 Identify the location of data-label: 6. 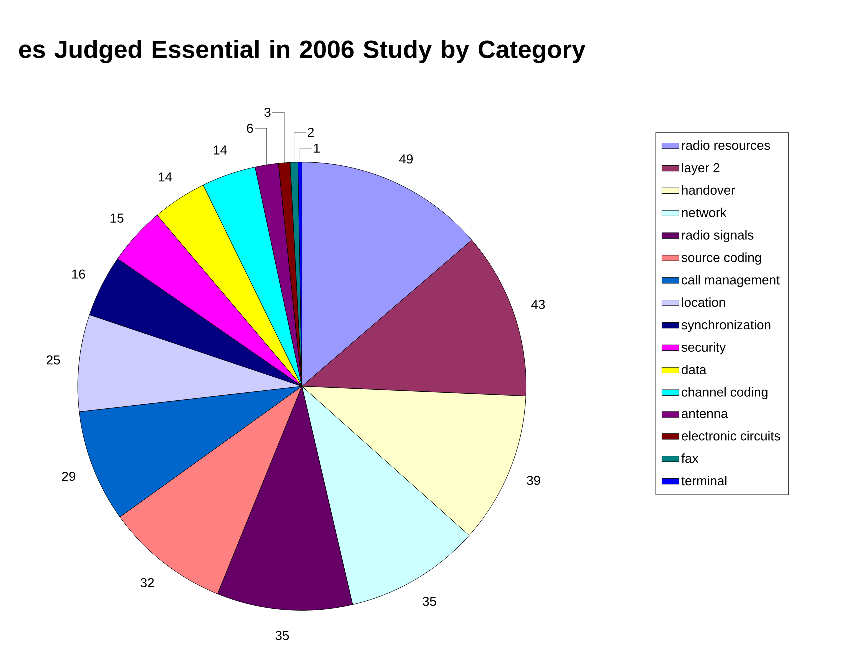
(250, 128).